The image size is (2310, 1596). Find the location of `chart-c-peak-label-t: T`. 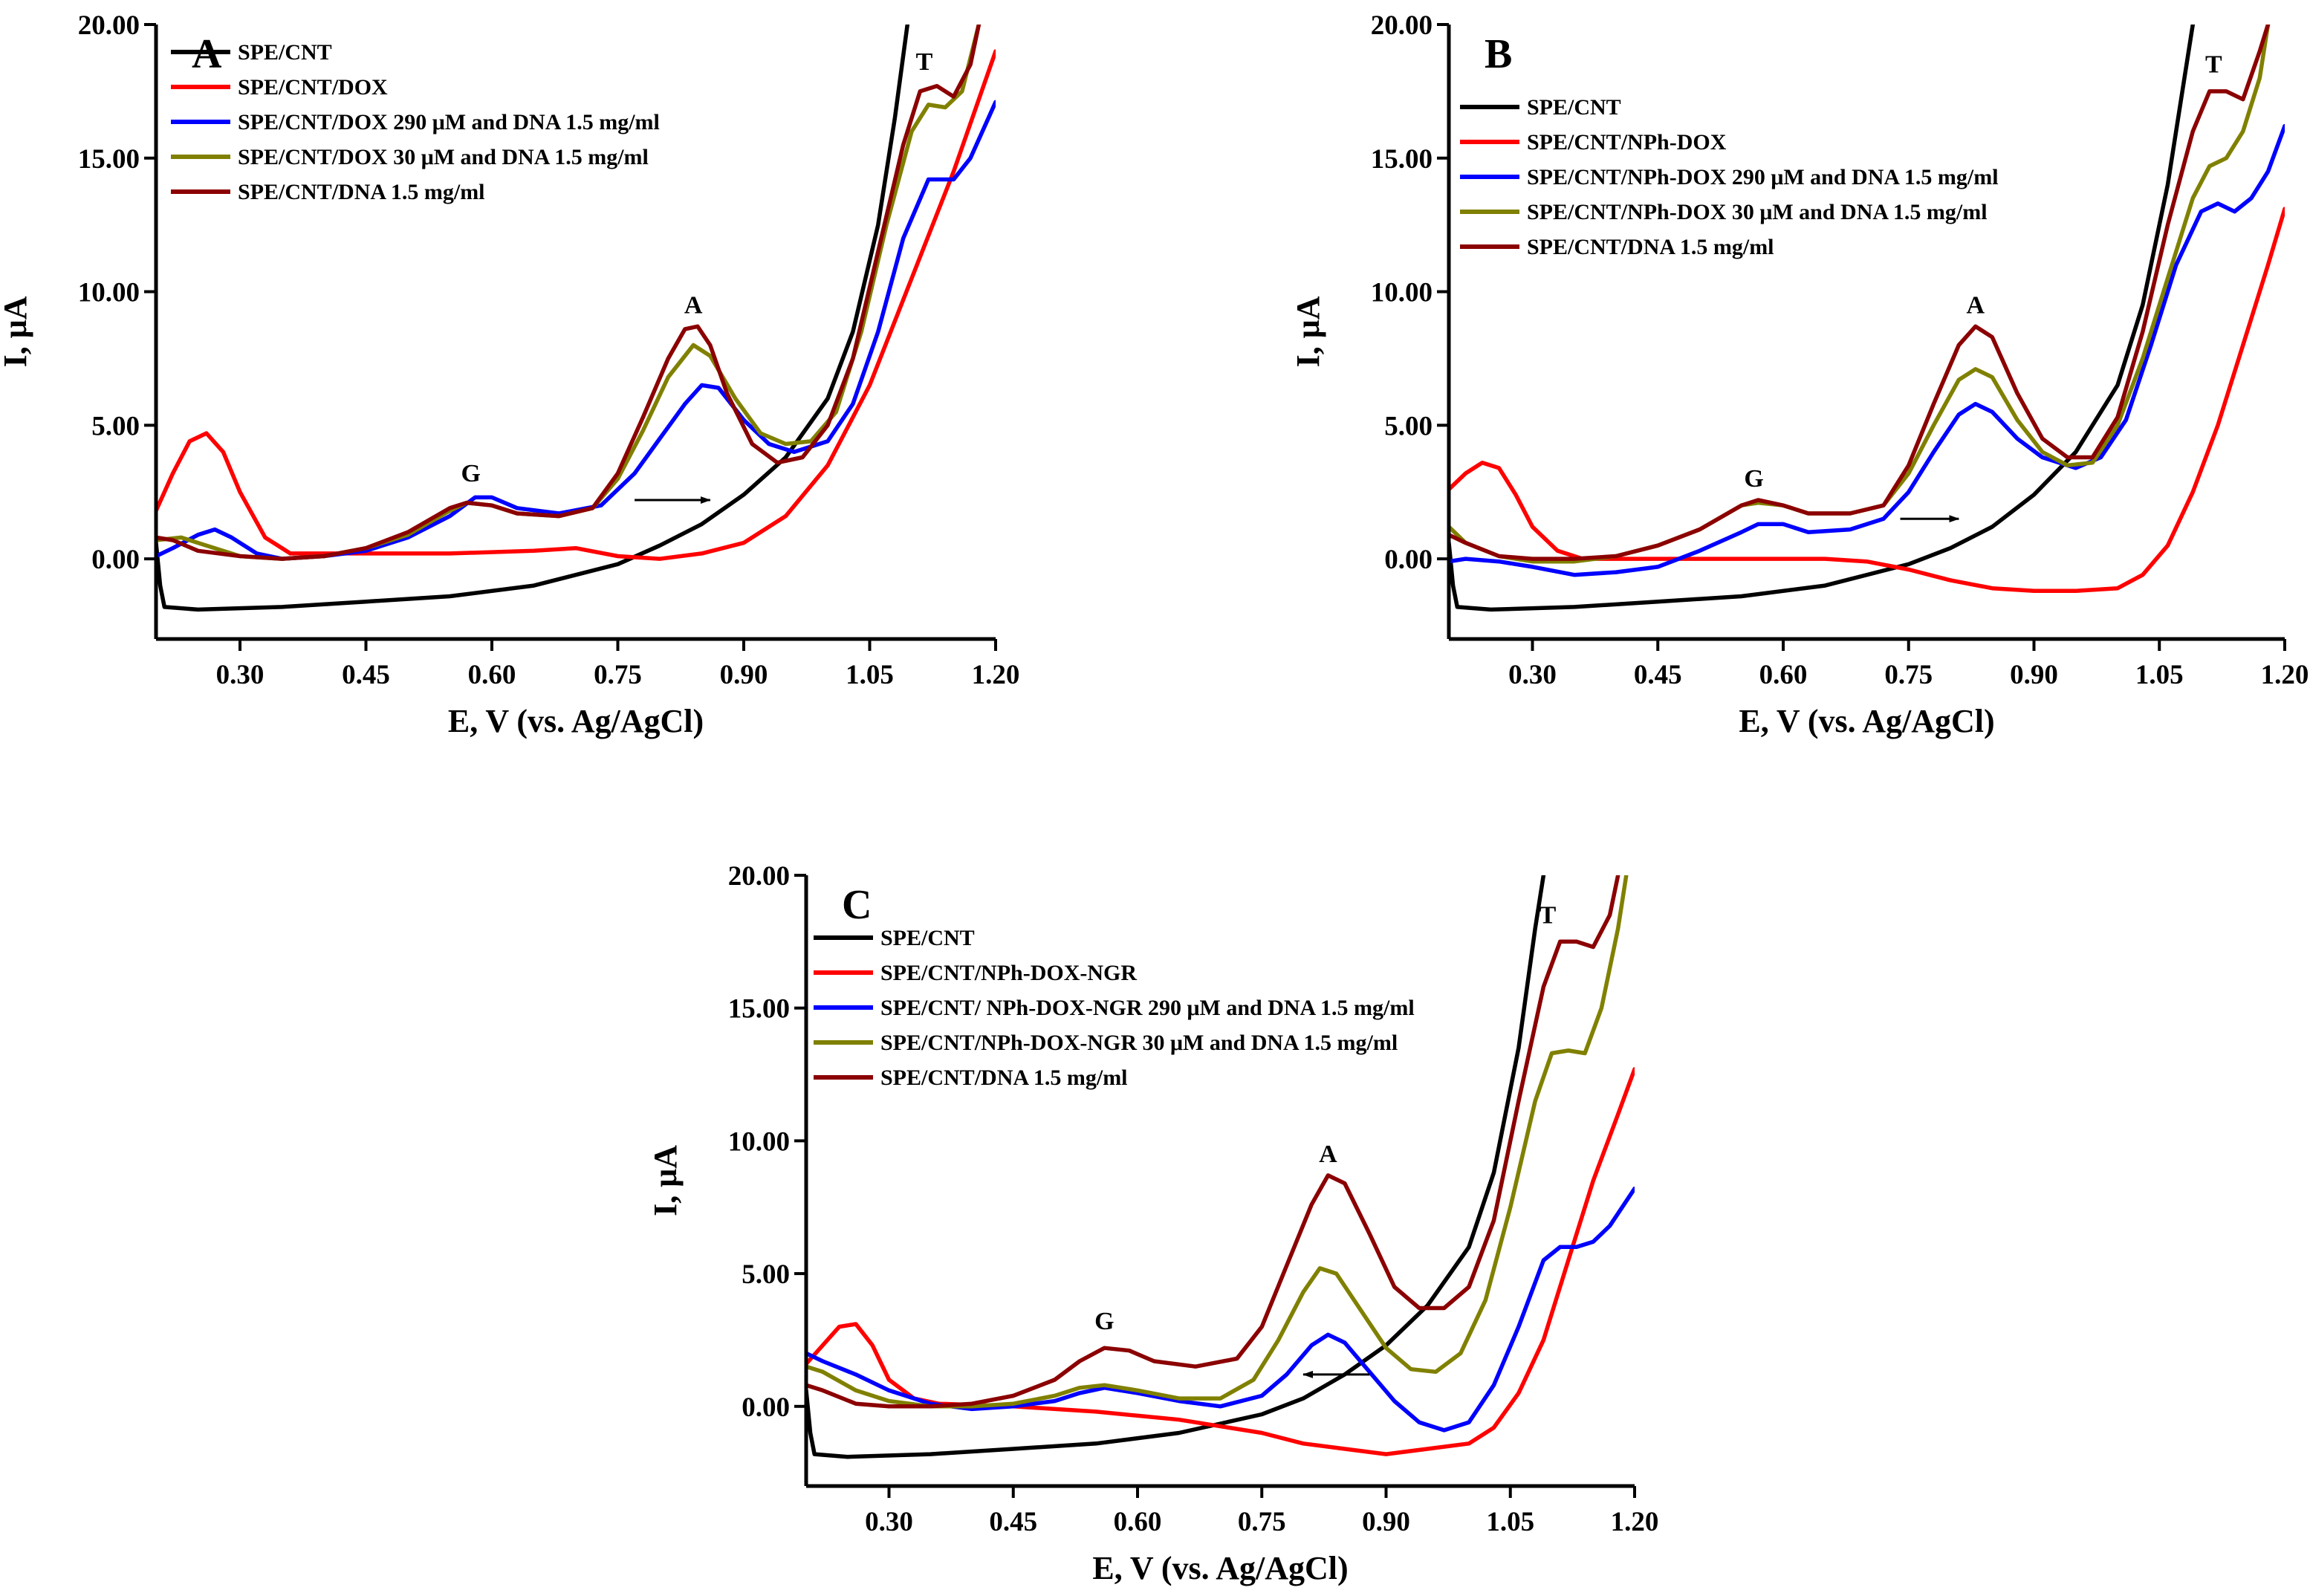

chart-c-peak-label-t: T is located at coordinates (1548, 915).